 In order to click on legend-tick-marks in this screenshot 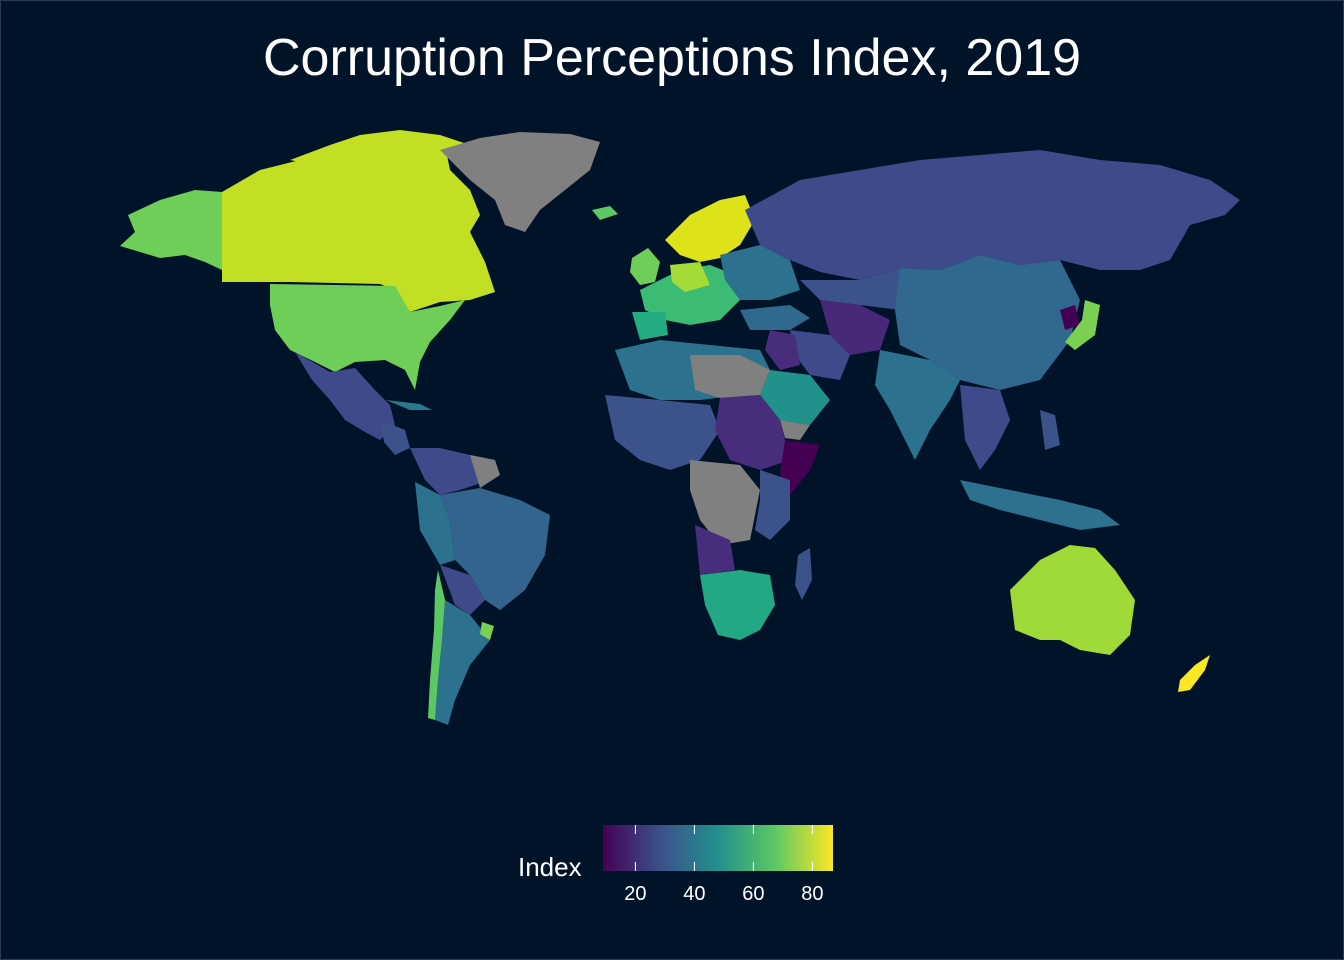, I will do `click(723, 848)`.